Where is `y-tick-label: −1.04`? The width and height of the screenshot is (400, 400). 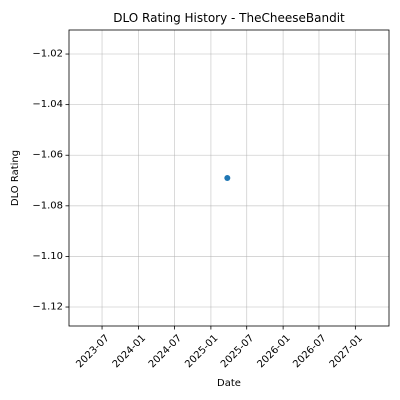 y-tick-label: −1.04 is located at coordinates (47, 104).